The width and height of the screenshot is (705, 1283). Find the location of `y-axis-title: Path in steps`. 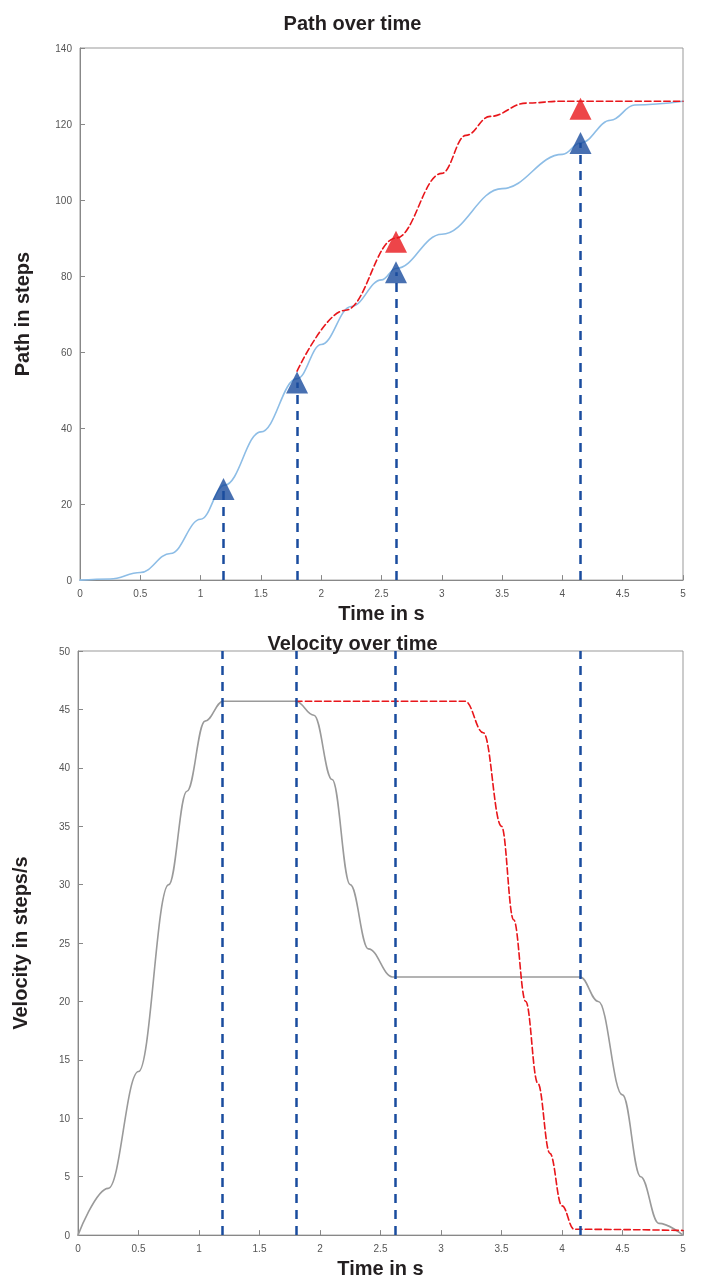

y-axis-title: Path in steps is located at coordinates (22, 314).